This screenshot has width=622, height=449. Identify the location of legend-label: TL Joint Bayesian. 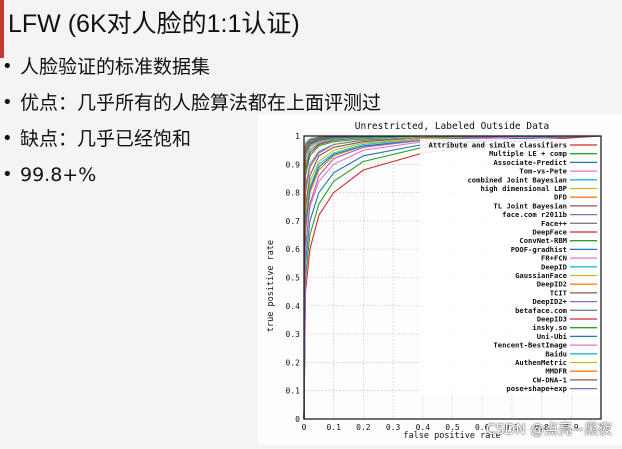
(530, 205).